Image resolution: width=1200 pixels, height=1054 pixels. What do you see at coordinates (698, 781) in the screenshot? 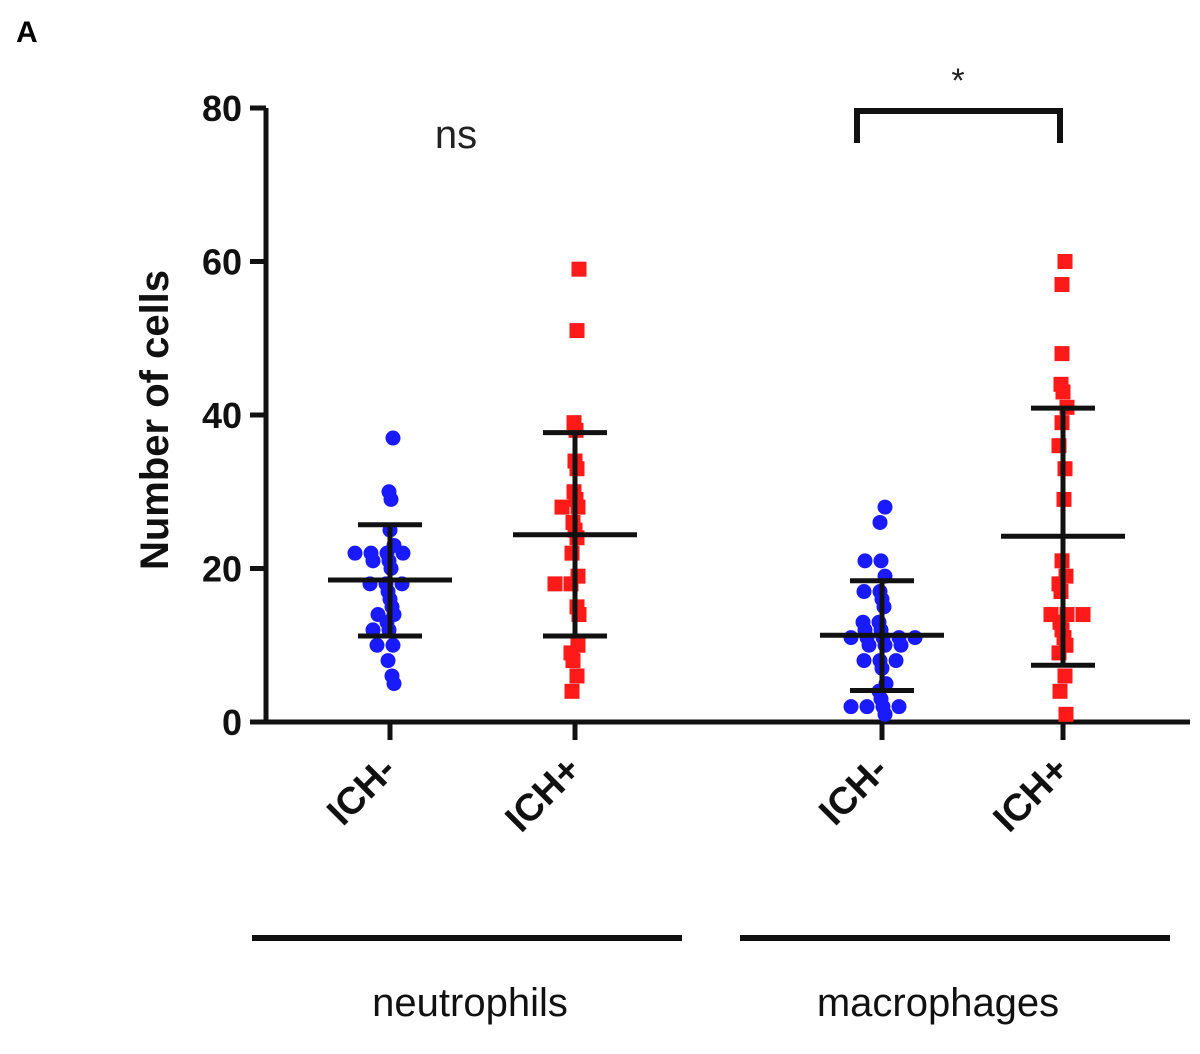
I see `x-ticks: ICH- ICH+ ICH- ICH+` at bounding box center [698, 781].